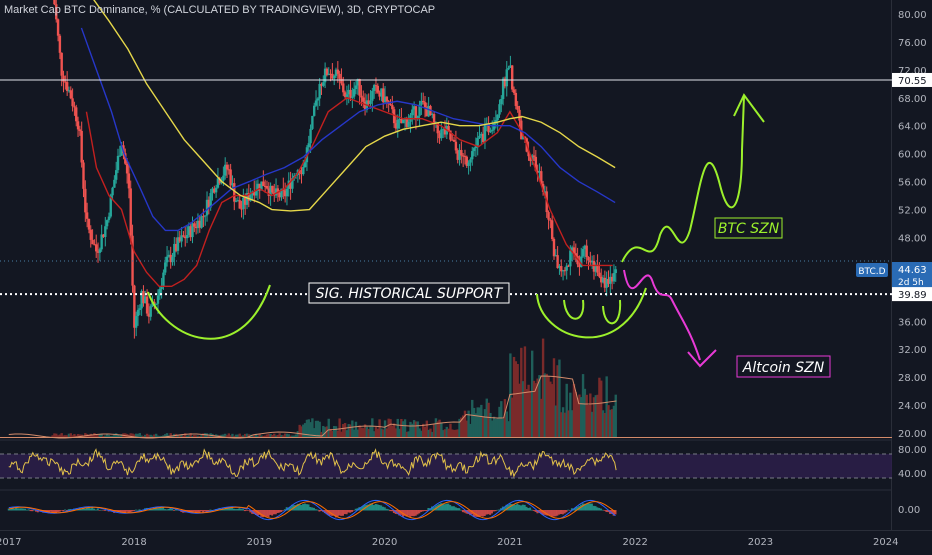 The height and width of the screenshot is (555, 932). I want to click on bowl-inner-left, so click(574, 309).